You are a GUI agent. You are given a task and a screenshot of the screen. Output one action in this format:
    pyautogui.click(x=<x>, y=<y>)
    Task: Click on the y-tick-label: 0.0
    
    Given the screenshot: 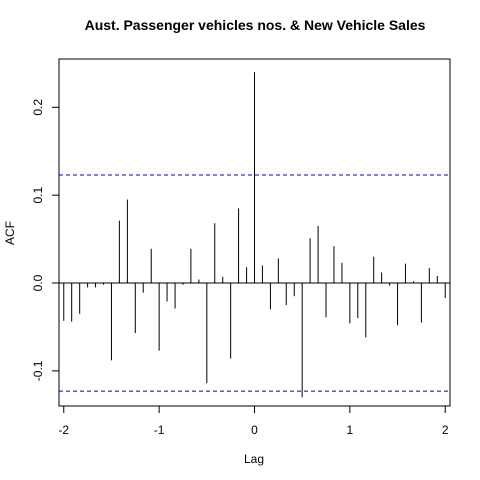 What is the action you would take?
    pyautogui.click(x=38, y=282)
    